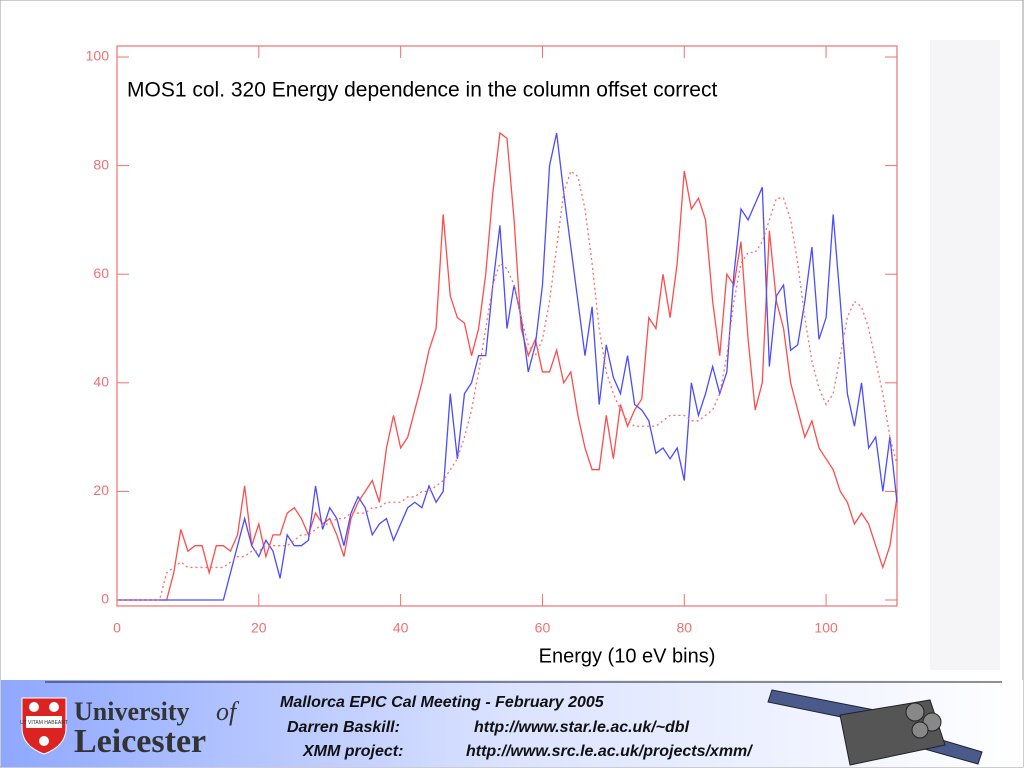  What do you see at coordinates (101, 164) in the screenshot?
I see `y-tick-label: 80` at bounding box center [101, 164].